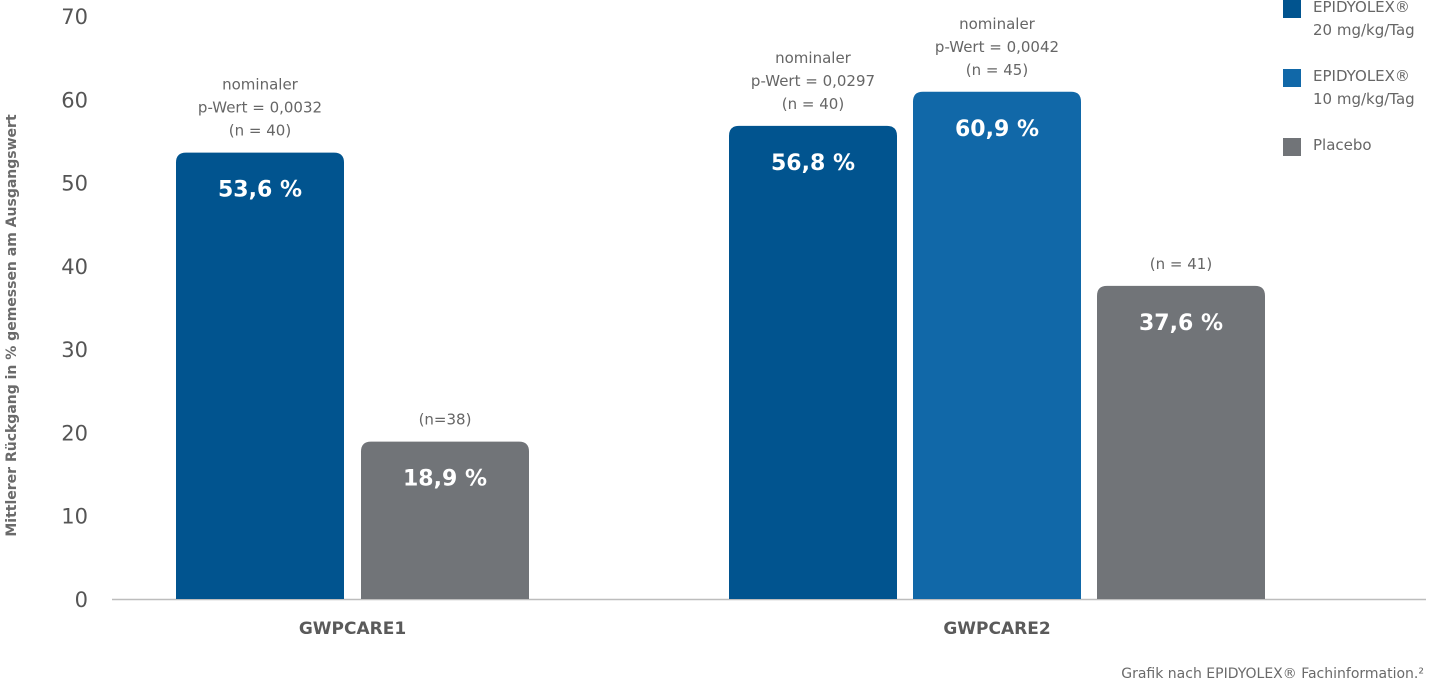 The height and width of the screenshot is (684, 1432). I want to click on legend-20mg-line1: EPIDYOLEX®, so click(1361, 8).